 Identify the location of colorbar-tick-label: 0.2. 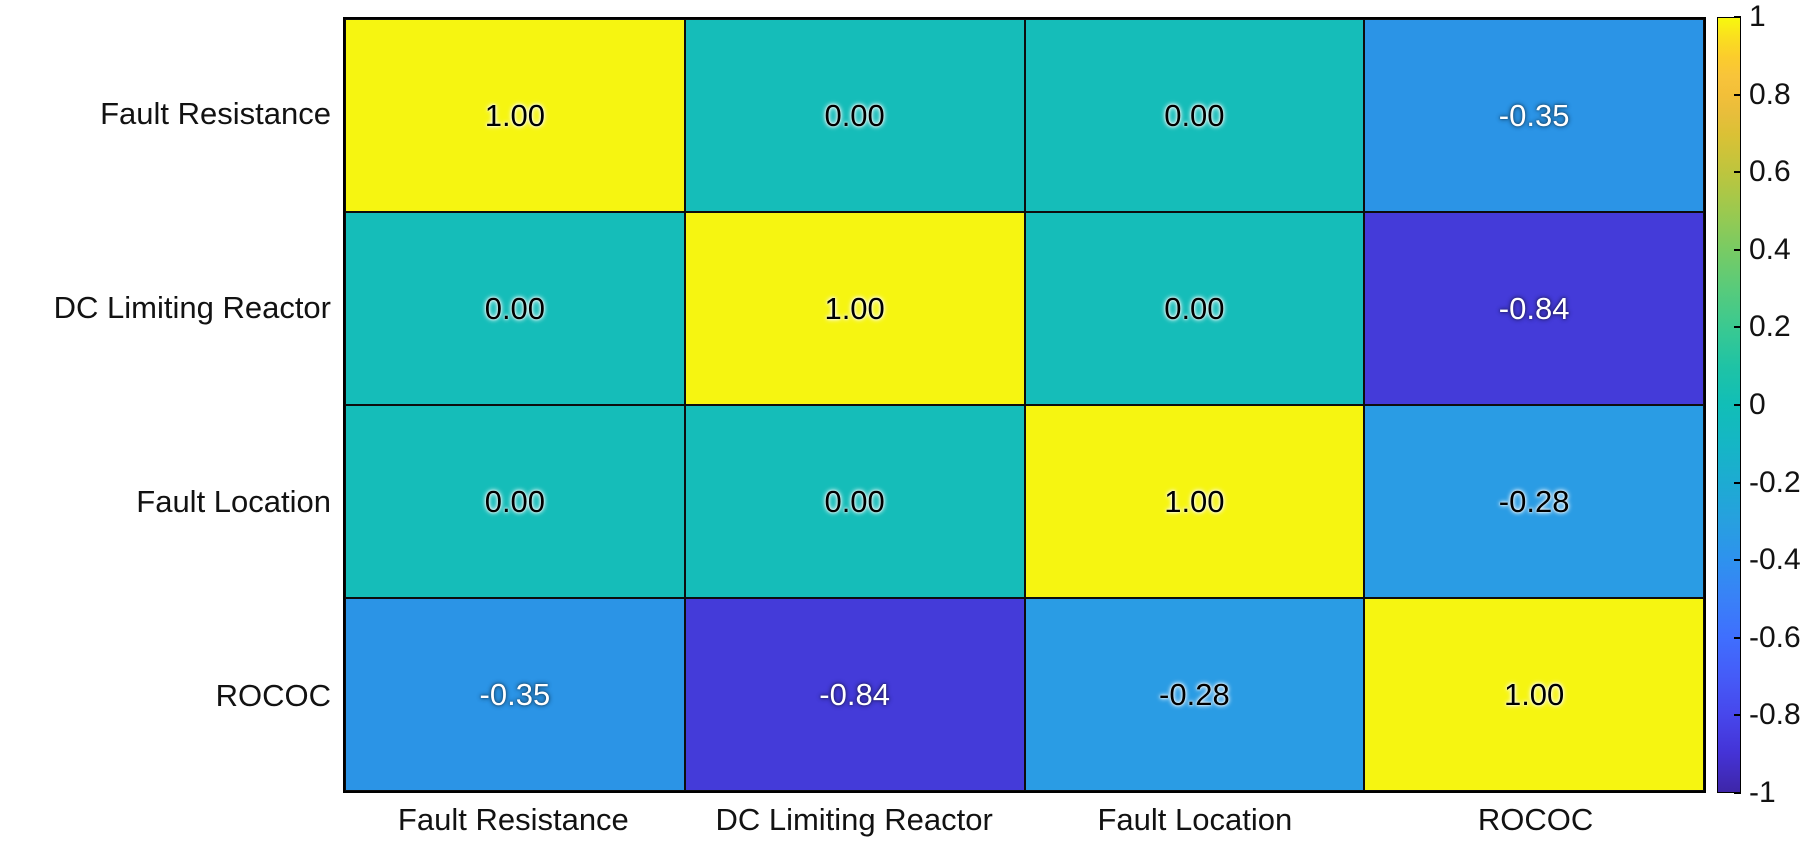
(1770, 327).